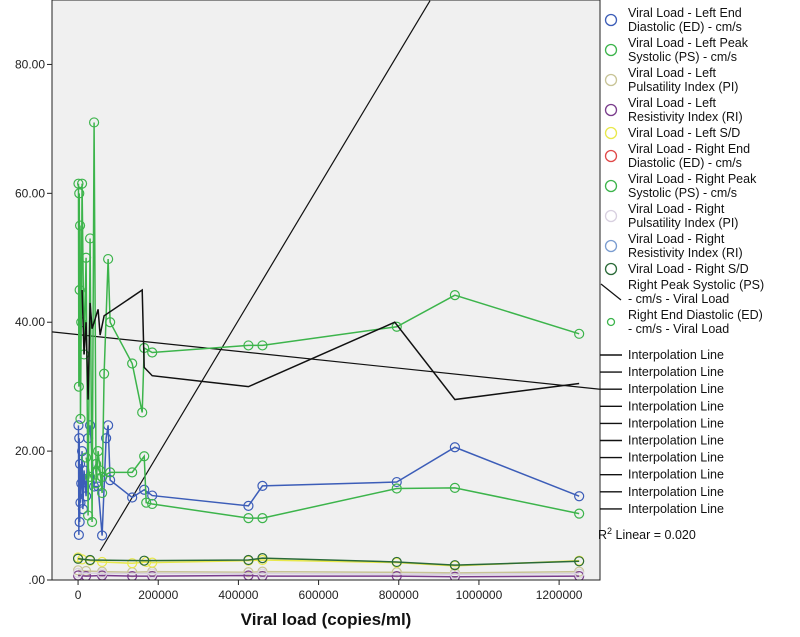 The width and height of the screenshot is (800, 637). I want to click on legend-label: Viral Load - Right S/D, so click(688, 269).